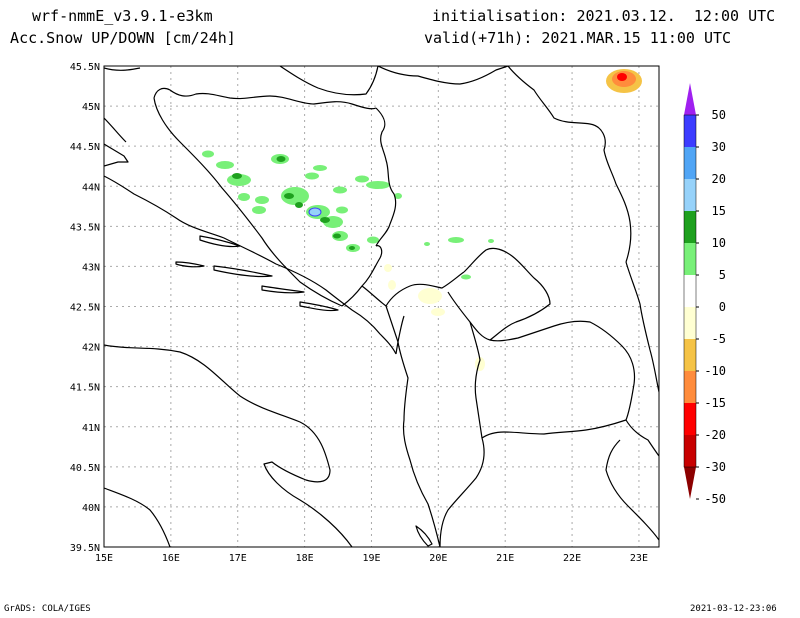  Describe the element at coordinates (578, 38) in the screenshot. I see `valid-time: valid(+71h): 2021.MAR.15 11:00 UTC` at that location.